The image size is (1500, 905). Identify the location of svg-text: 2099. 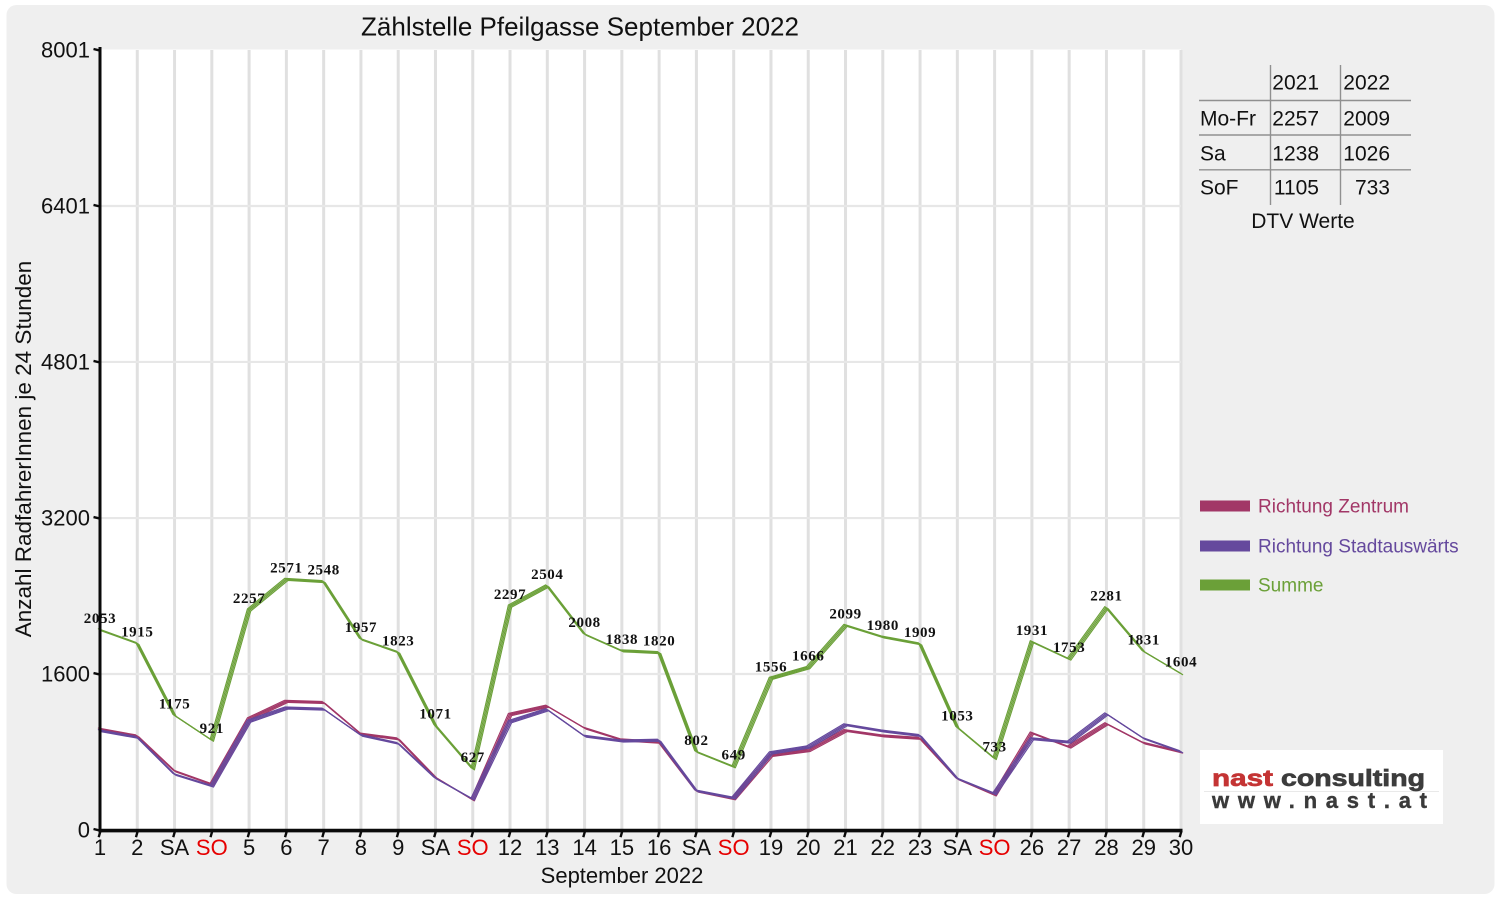
(845, 614).